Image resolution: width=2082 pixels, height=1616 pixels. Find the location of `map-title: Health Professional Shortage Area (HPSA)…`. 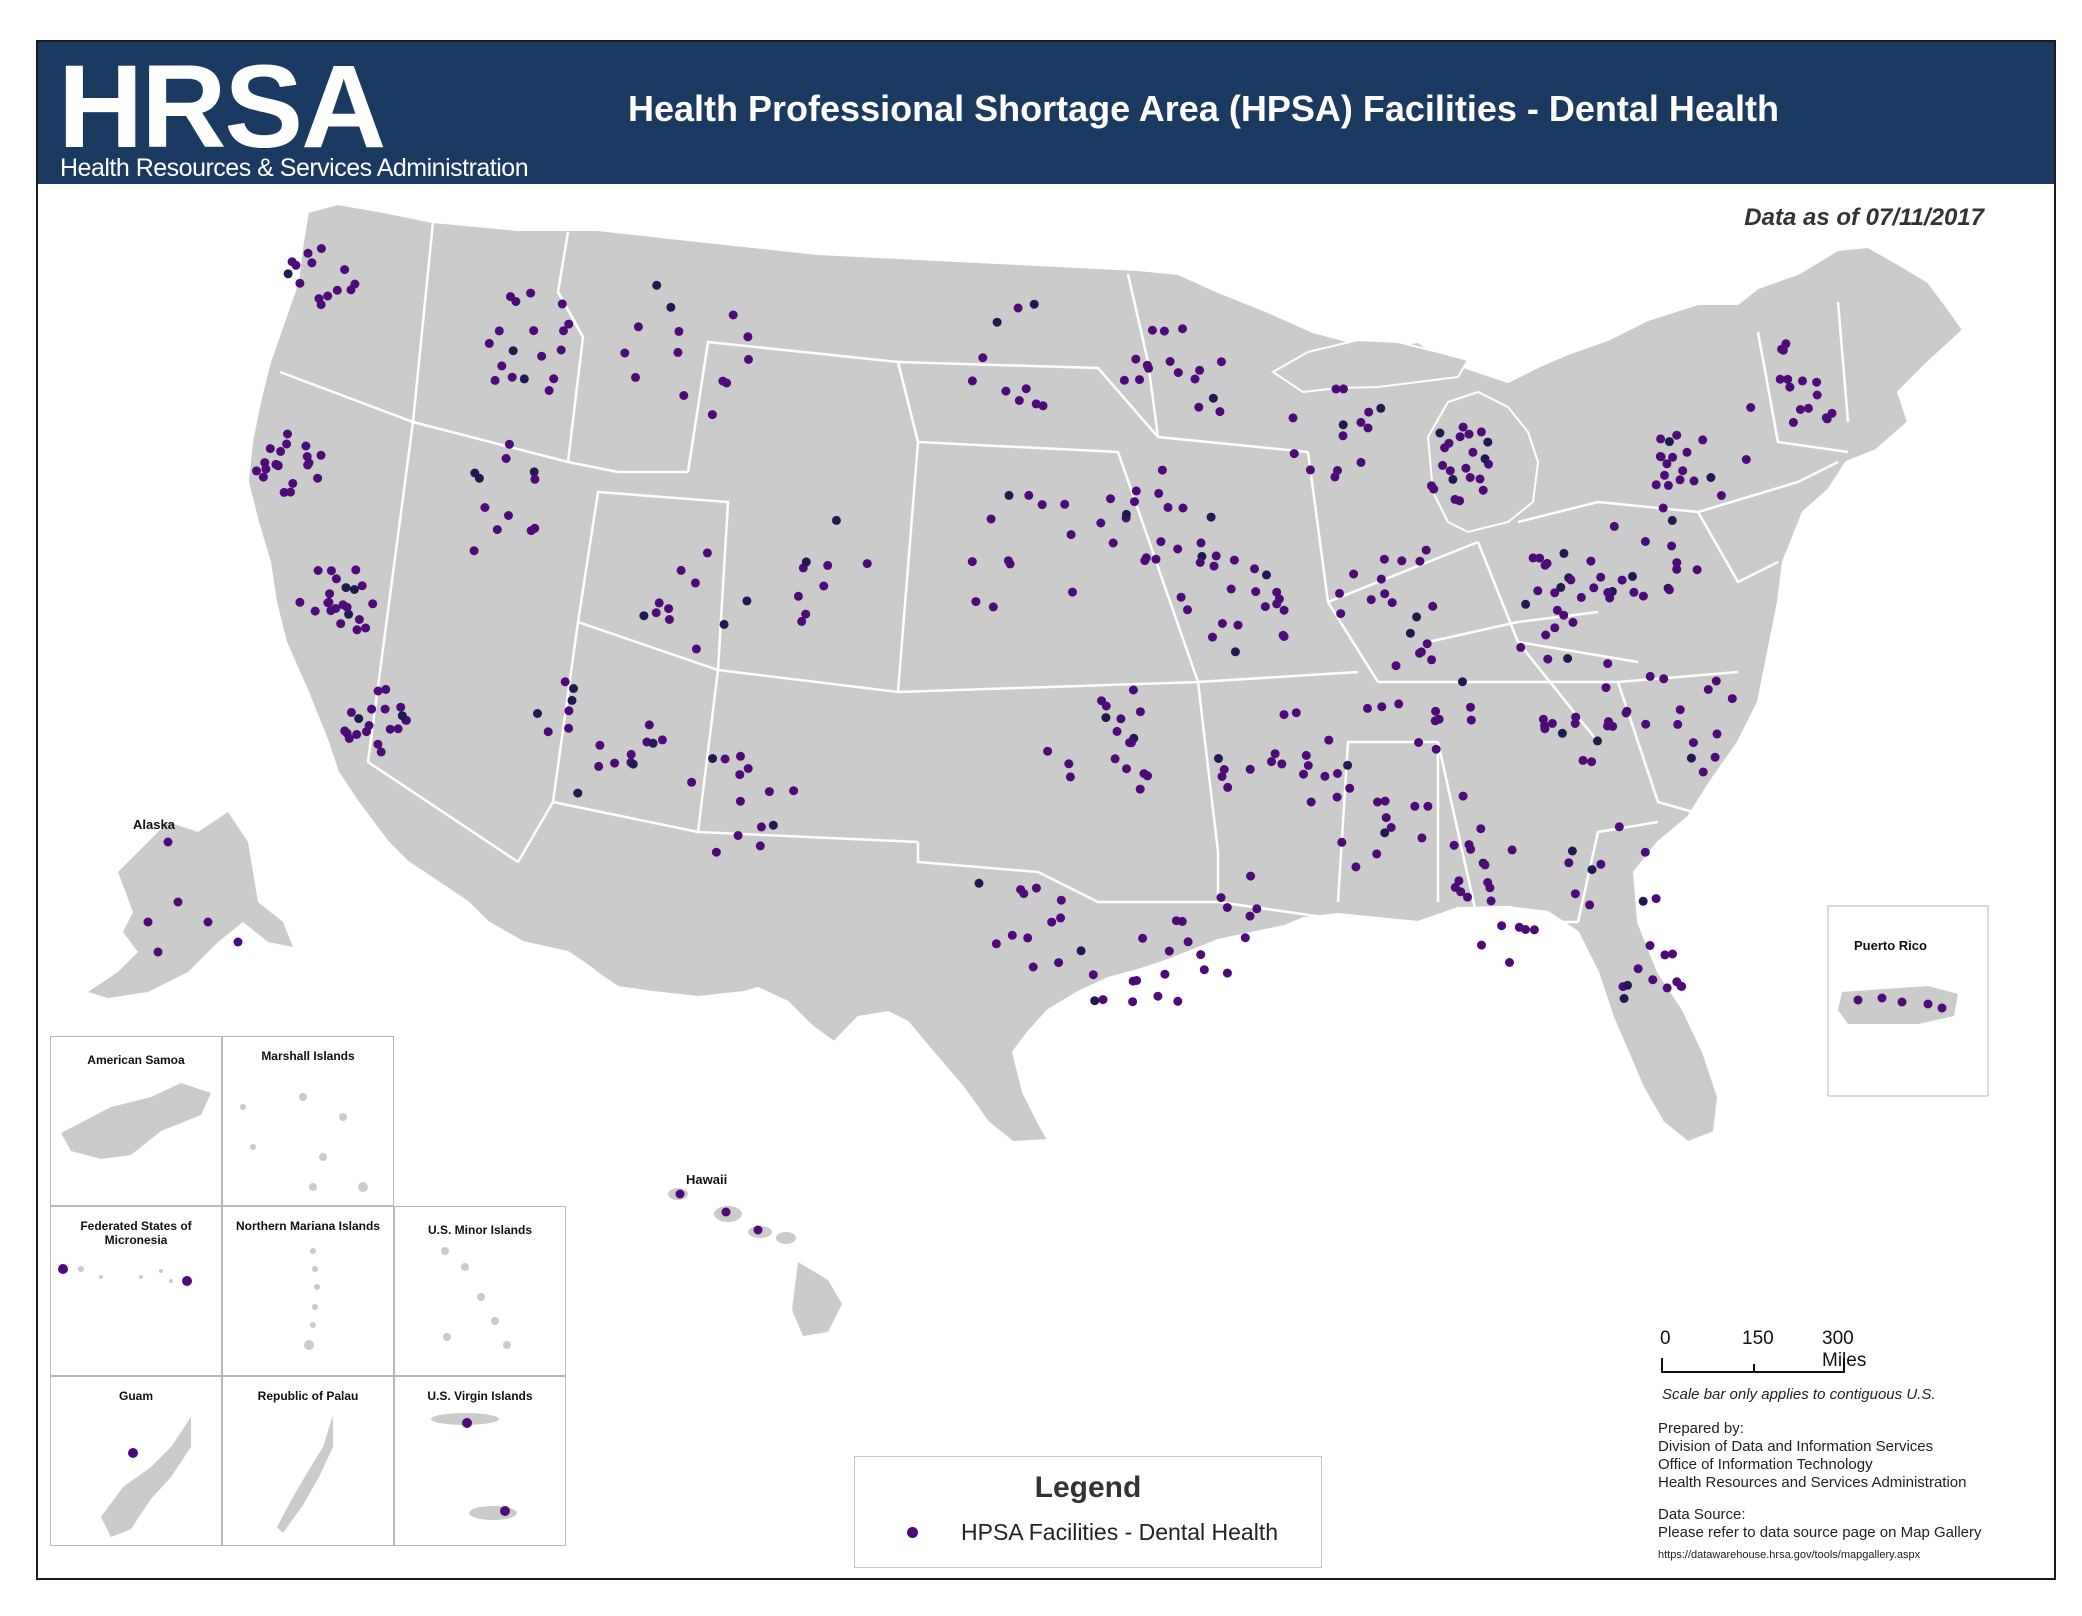

map-title: Health Professional Shortage Area (HPSA)… is located at coordinates (1203, 108).